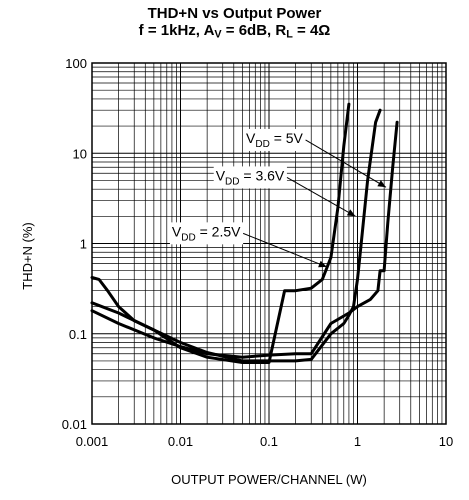  I want to click on series-label-0: VDD = 5V, so click(275, 140).